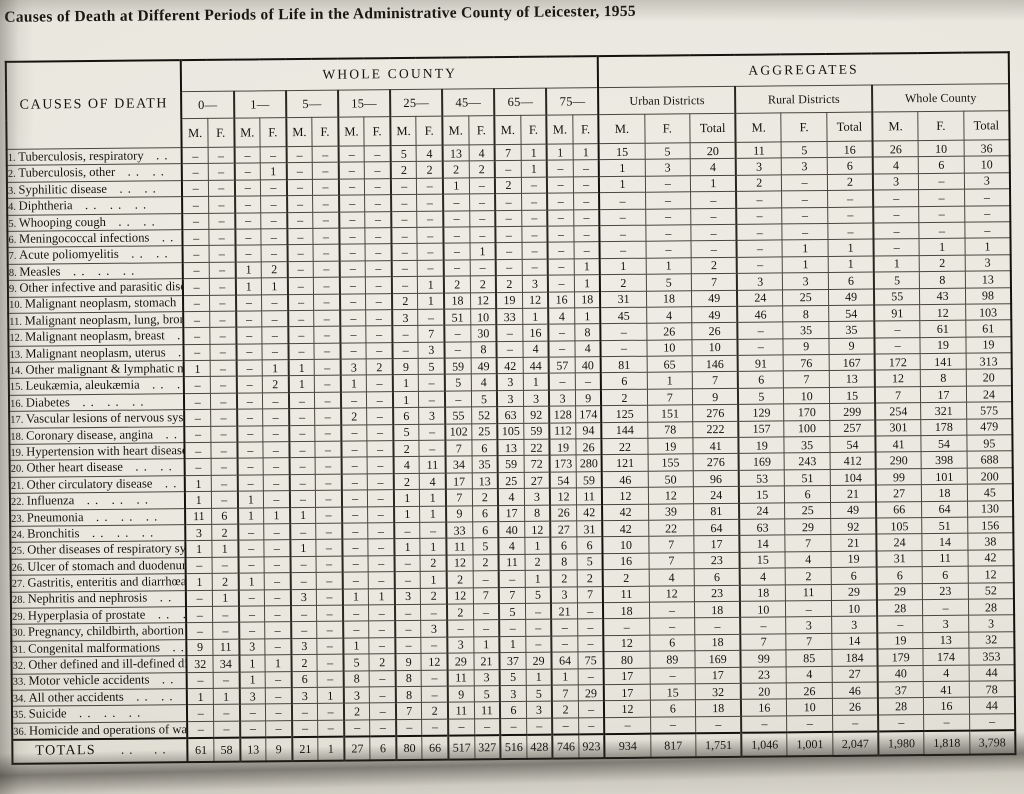 The height and width of the screenshot is (794, 1024). Describe the element at coordinates (17, 371) in the screenshot. I see `row-number: 14.` at that location.